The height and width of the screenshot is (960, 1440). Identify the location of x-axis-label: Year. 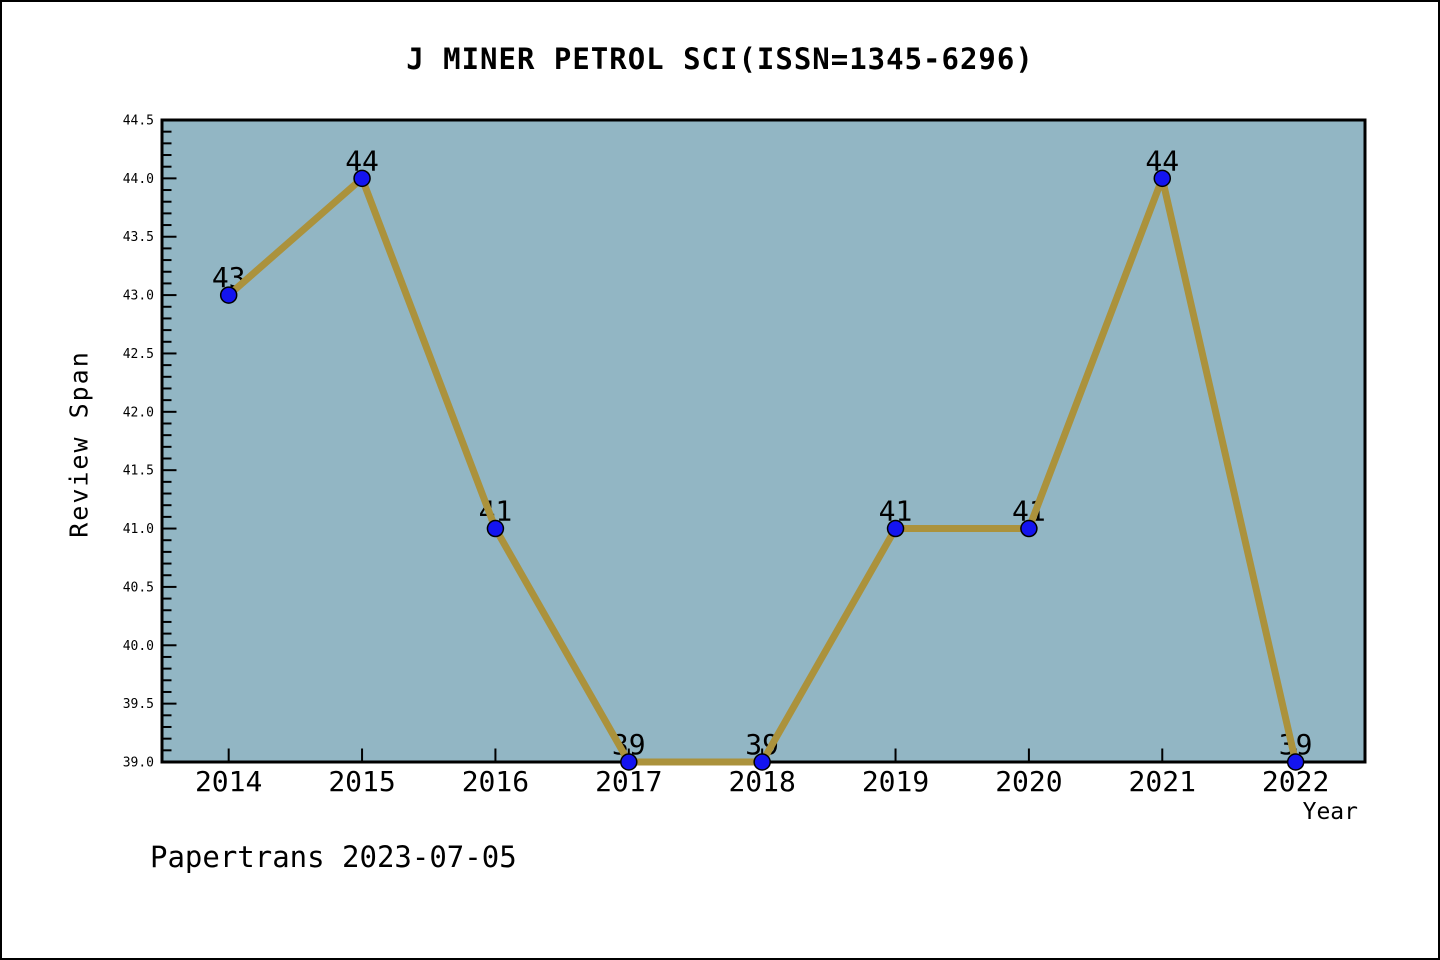
(1330, 812).